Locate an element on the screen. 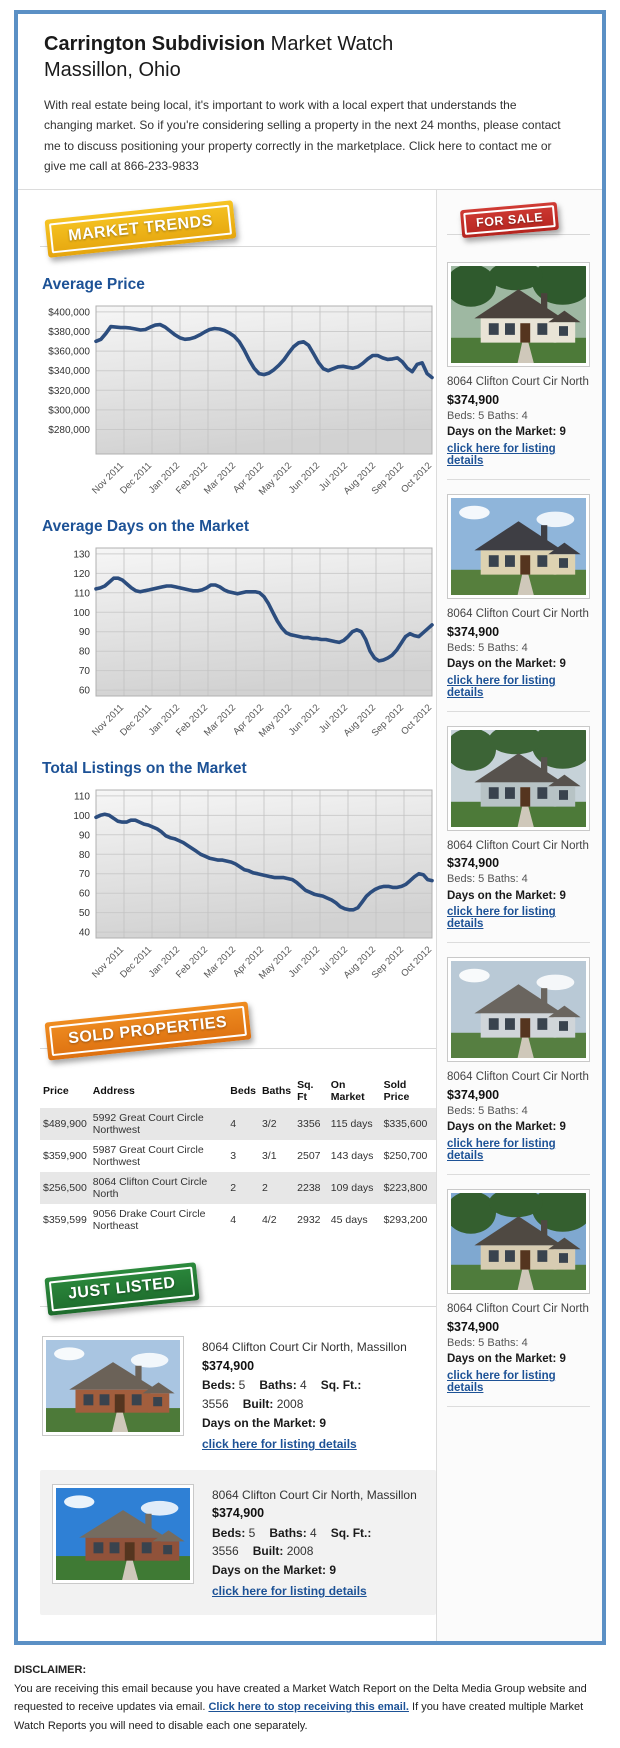 The image size is (620, 1748). sold-properties-badge-label: SOLD PROPERTIES is located at coordinates (147, 1031).